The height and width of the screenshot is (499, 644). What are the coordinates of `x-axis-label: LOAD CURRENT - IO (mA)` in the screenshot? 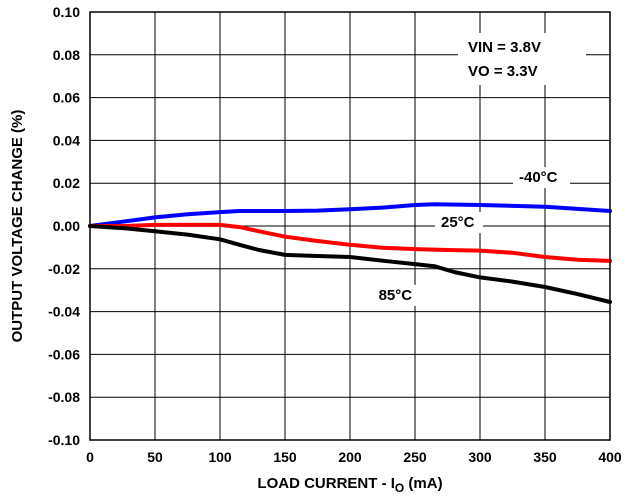 It's located at (349, 485).